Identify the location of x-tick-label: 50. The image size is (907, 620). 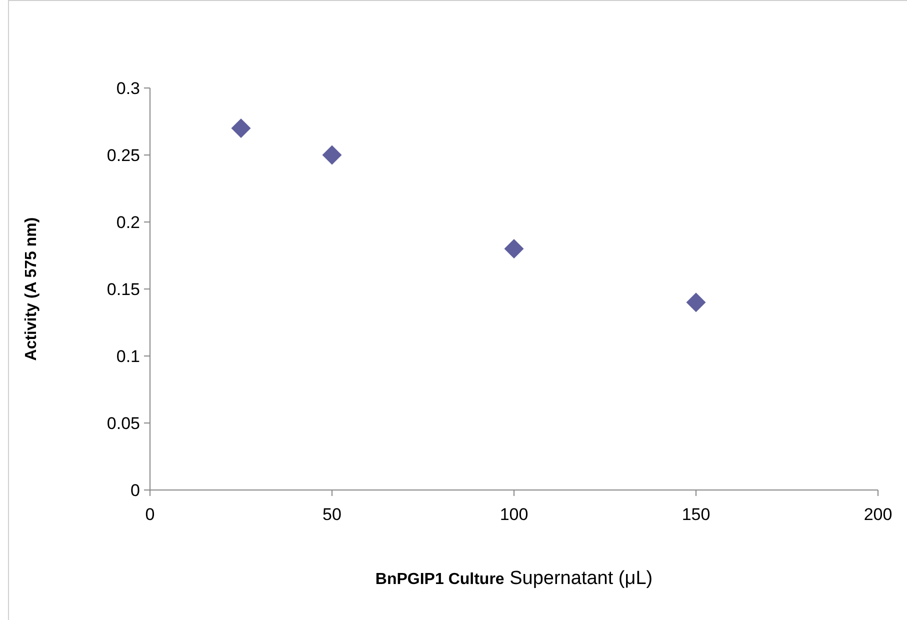
(332, 514).